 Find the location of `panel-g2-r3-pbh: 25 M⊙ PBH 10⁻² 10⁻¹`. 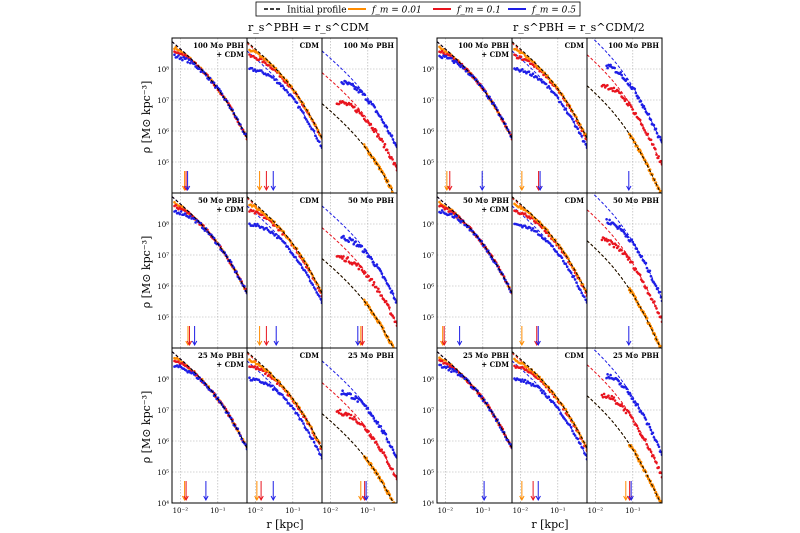

panel-g2-r3-pbh: 25 M⊙ PBH 10⁻² 10⁻¹ is located at coordinates (624, 431).